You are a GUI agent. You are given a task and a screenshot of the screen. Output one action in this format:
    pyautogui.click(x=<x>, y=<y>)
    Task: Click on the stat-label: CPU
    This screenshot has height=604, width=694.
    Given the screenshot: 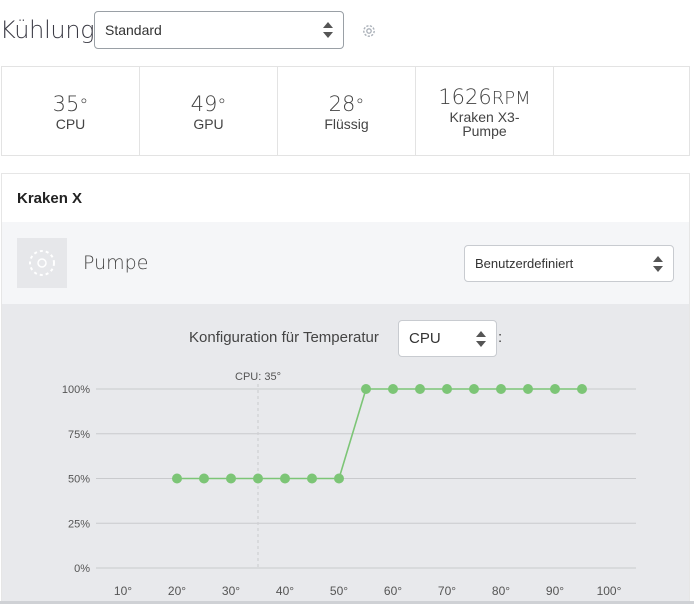 What is the action you would take?
    pyautogui.click(x=70, y=124)
    